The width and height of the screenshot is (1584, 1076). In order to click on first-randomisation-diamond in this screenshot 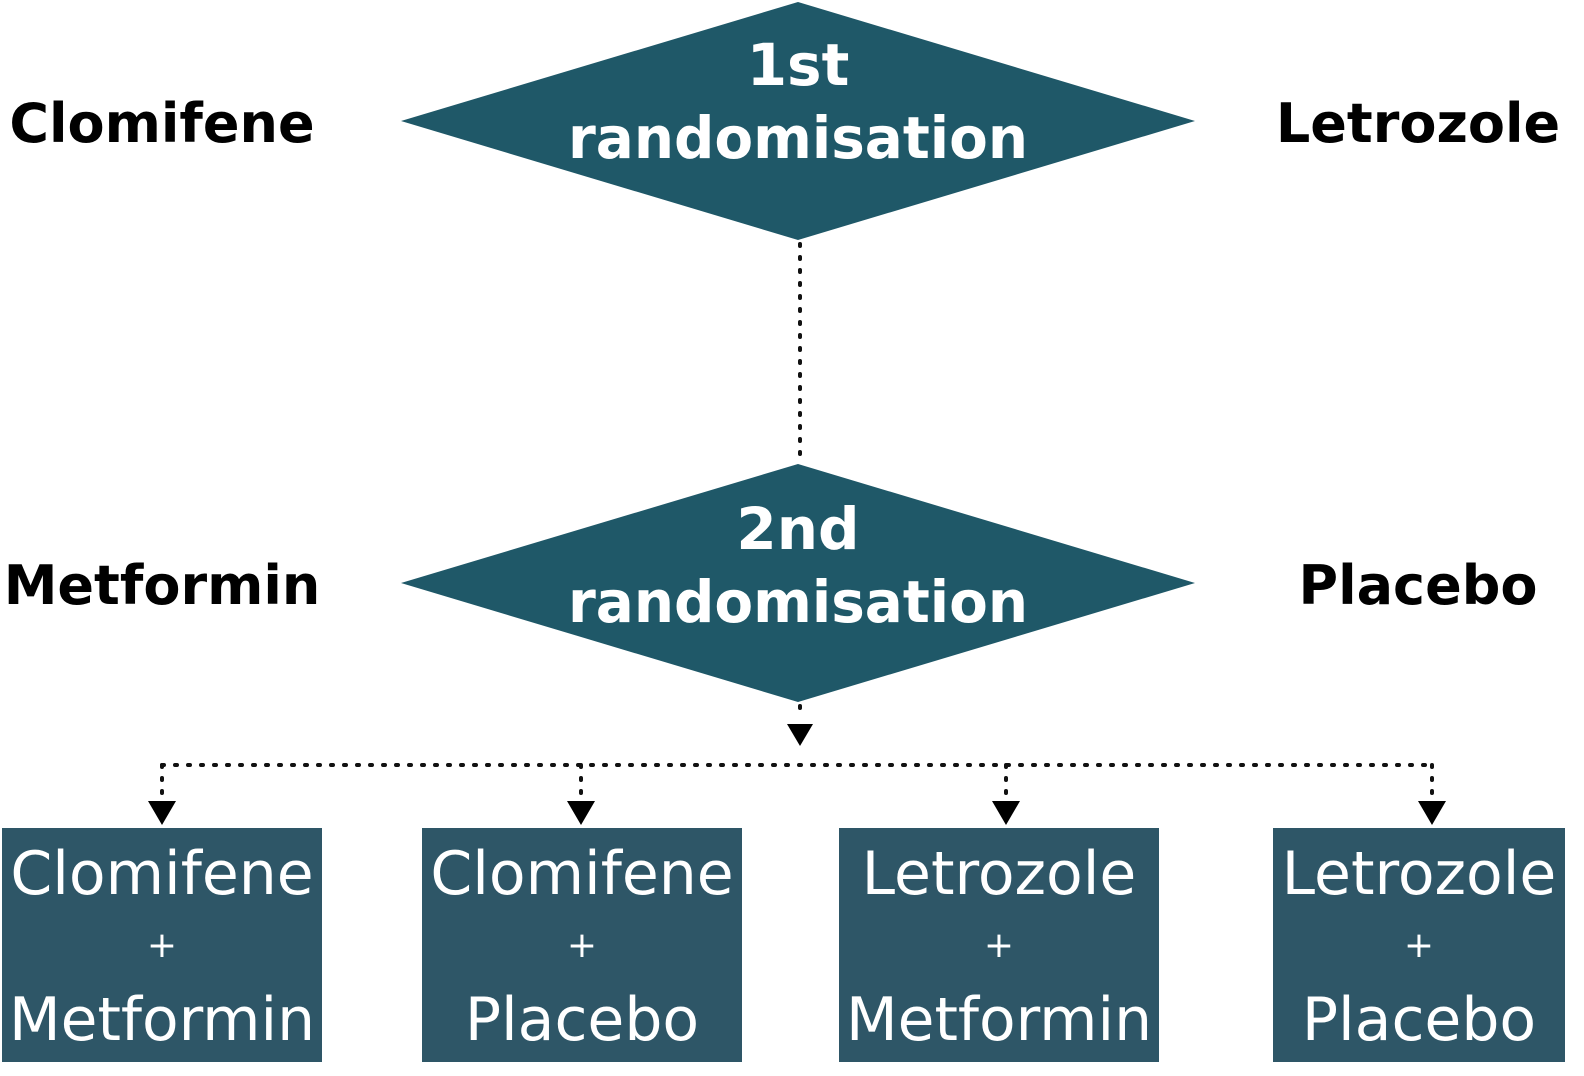, I will do `click(798, 121)`.